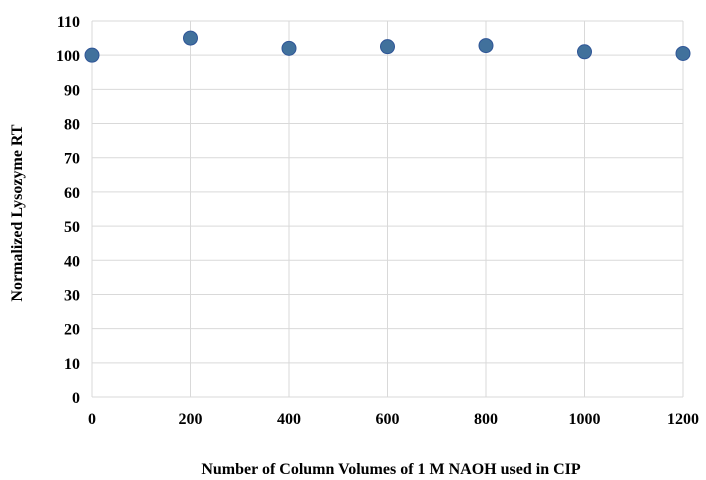 This screenshot has height=480, width=706. I want to click on y-tick-label: 90, so click(72, 90).